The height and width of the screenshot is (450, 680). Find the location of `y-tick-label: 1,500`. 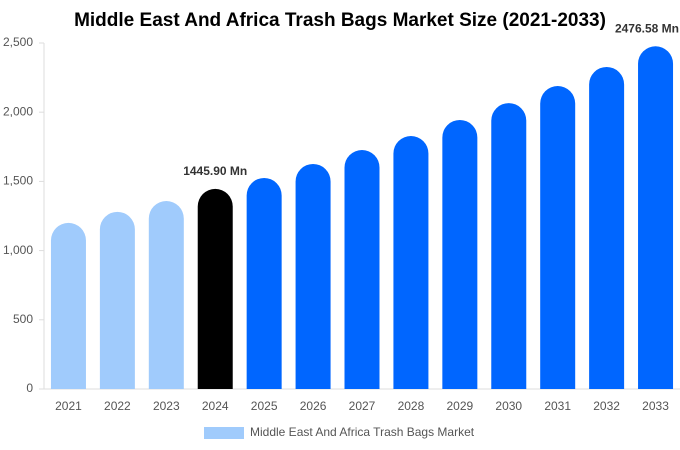

y-tick-label: 1,500 is located at coordinates (18, 181).